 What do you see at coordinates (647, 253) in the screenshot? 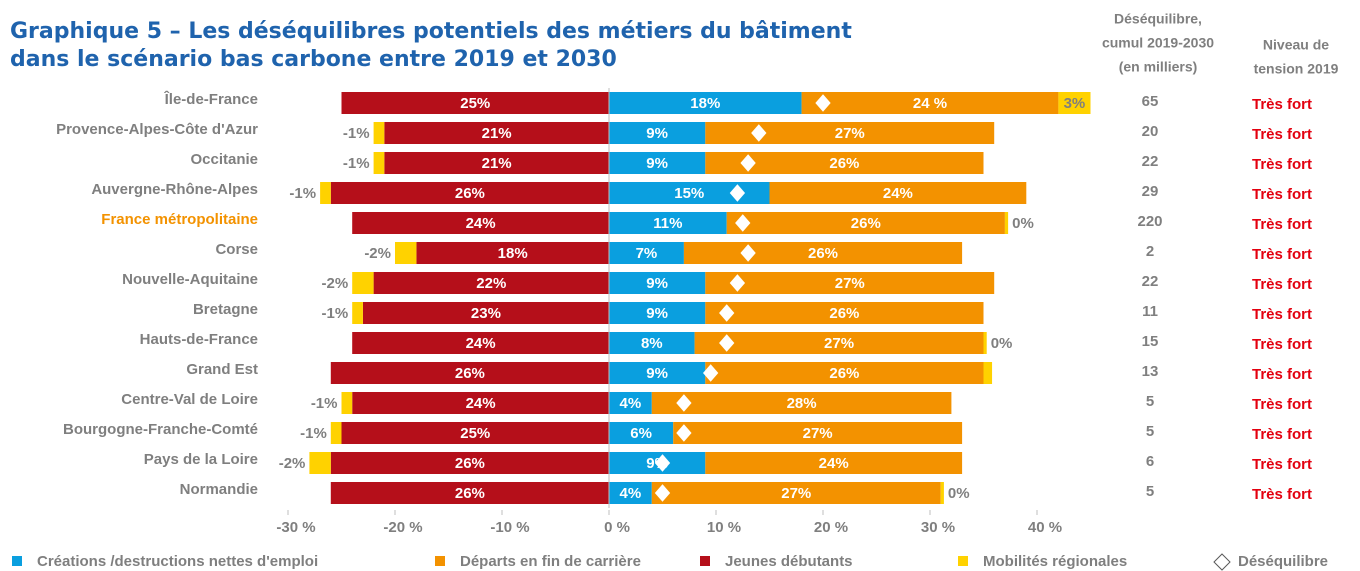
I see `data-label: 7%` at bounding box center [647, 253].